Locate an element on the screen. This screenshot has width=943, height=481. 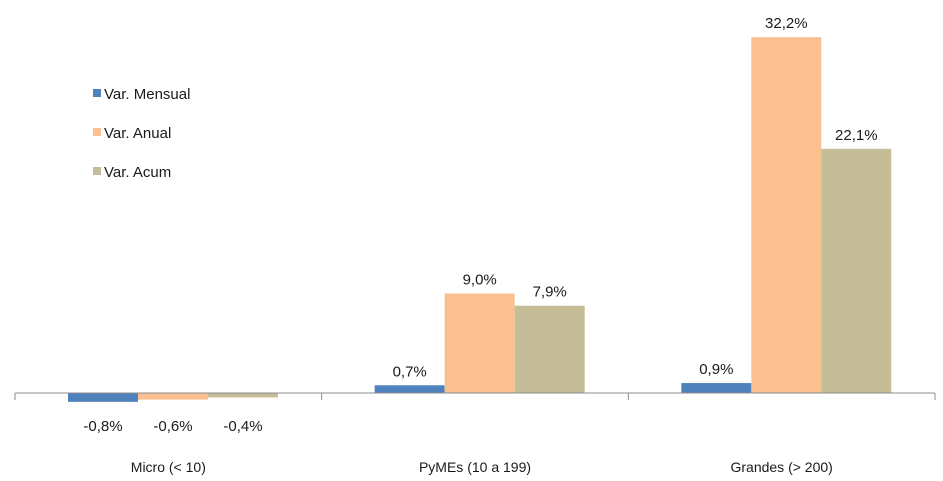
data-label: 32,2% is located at coordinates (786, 23).